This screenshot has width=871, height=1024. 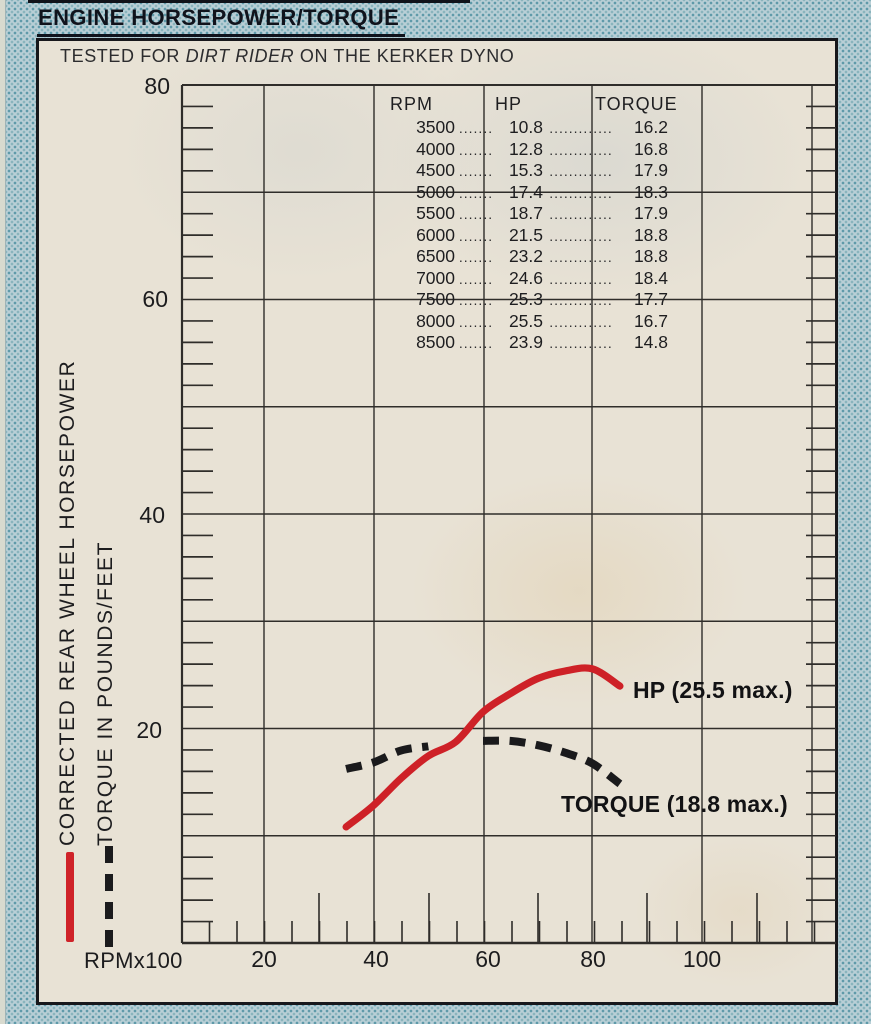 I want to click on cell-torque: 17.7, so click(x=650, y=299).